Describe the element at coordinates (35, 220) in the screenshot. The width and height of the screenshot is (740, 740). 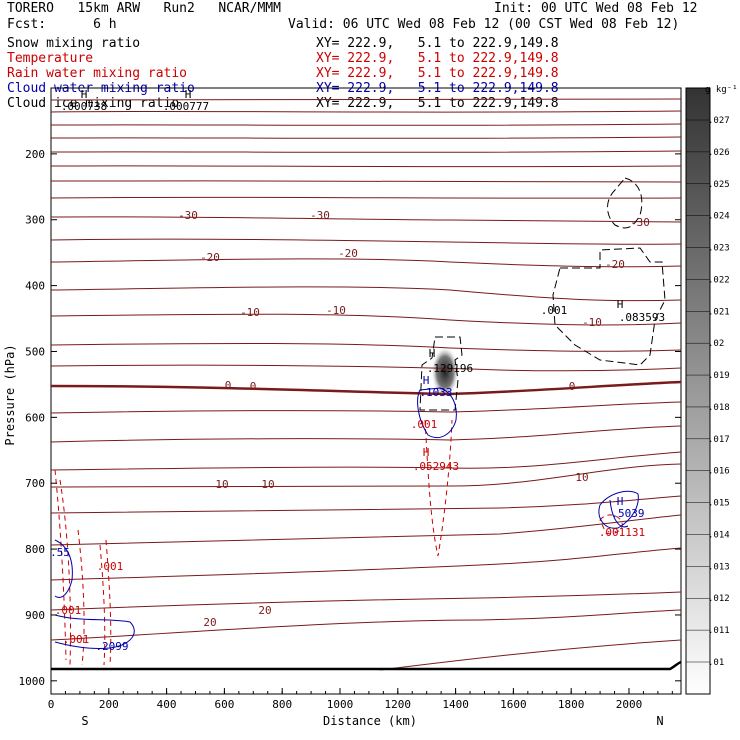
I see `y-tick-label: 300` at that location.